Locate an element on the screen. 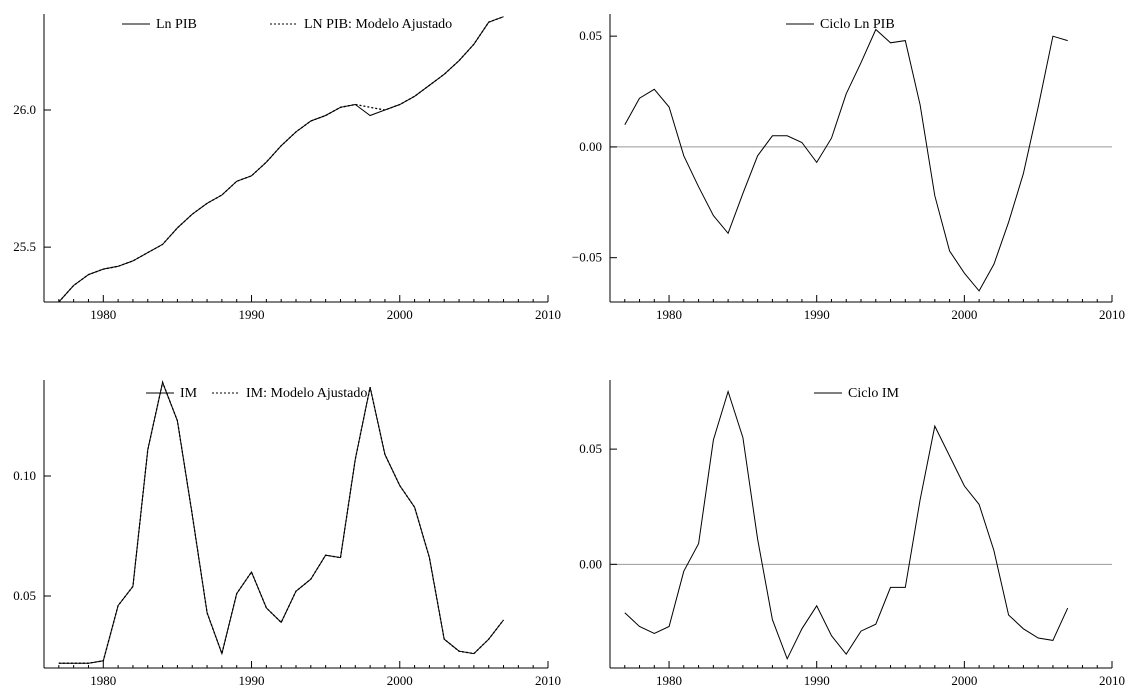 Image resolution: width=1130 pixels, height=691 pixels. legend: IM IM: Modelo Ajustado is located at coordinates (256, 393).